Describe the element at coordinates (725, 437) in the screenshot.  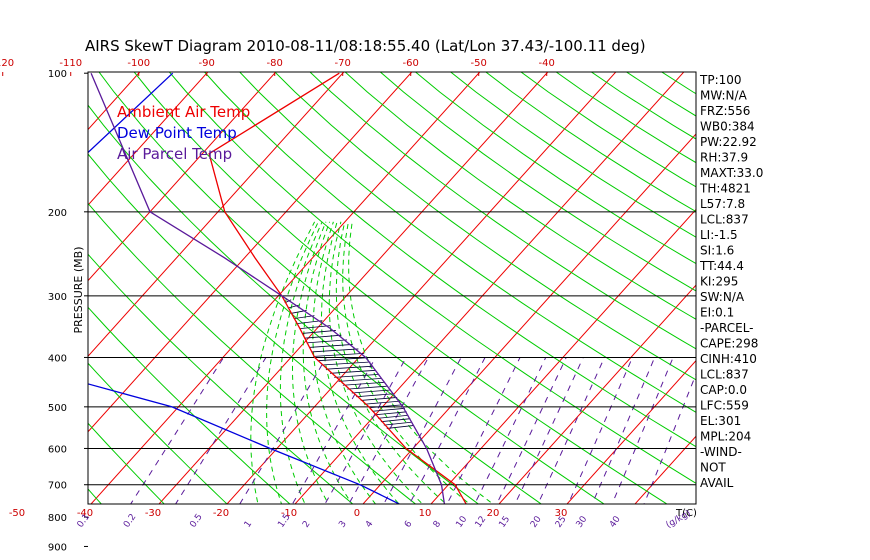
I see `stats-item: MPL:204` at that location.